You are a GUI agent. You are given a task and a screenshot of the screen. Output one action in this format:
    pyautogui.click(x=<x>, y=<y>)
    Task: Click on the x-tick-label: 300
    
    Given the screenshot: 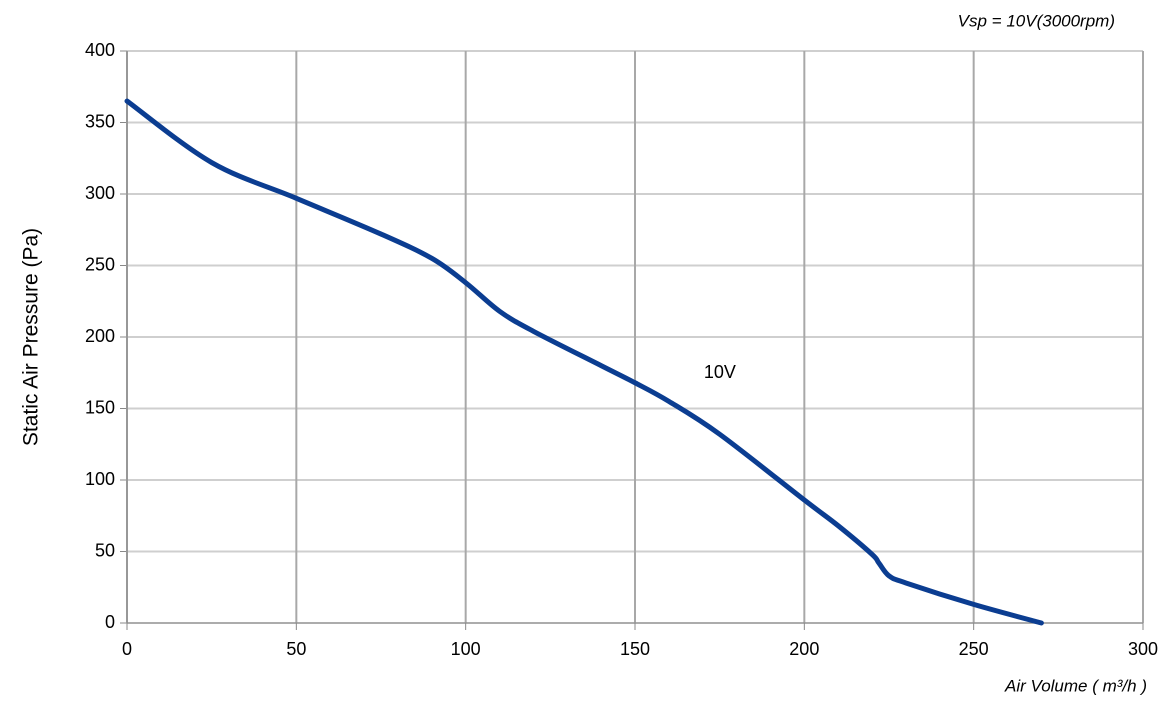 What is the action you would take?
    pyautogui.click(x=1143, y=649)
    